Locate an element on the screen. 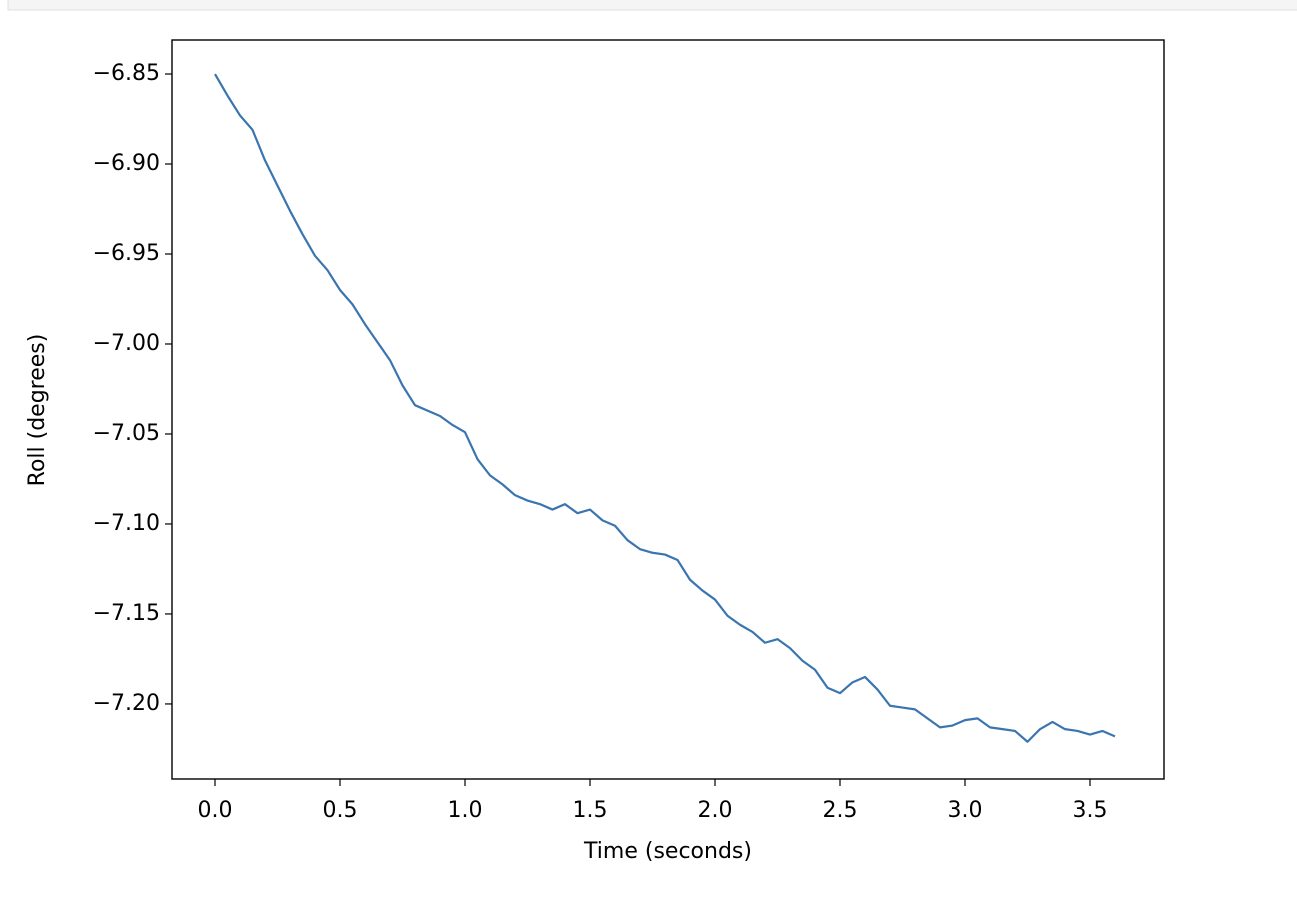  y-tick-label: −6.85 is located at coordinates (126, 73).